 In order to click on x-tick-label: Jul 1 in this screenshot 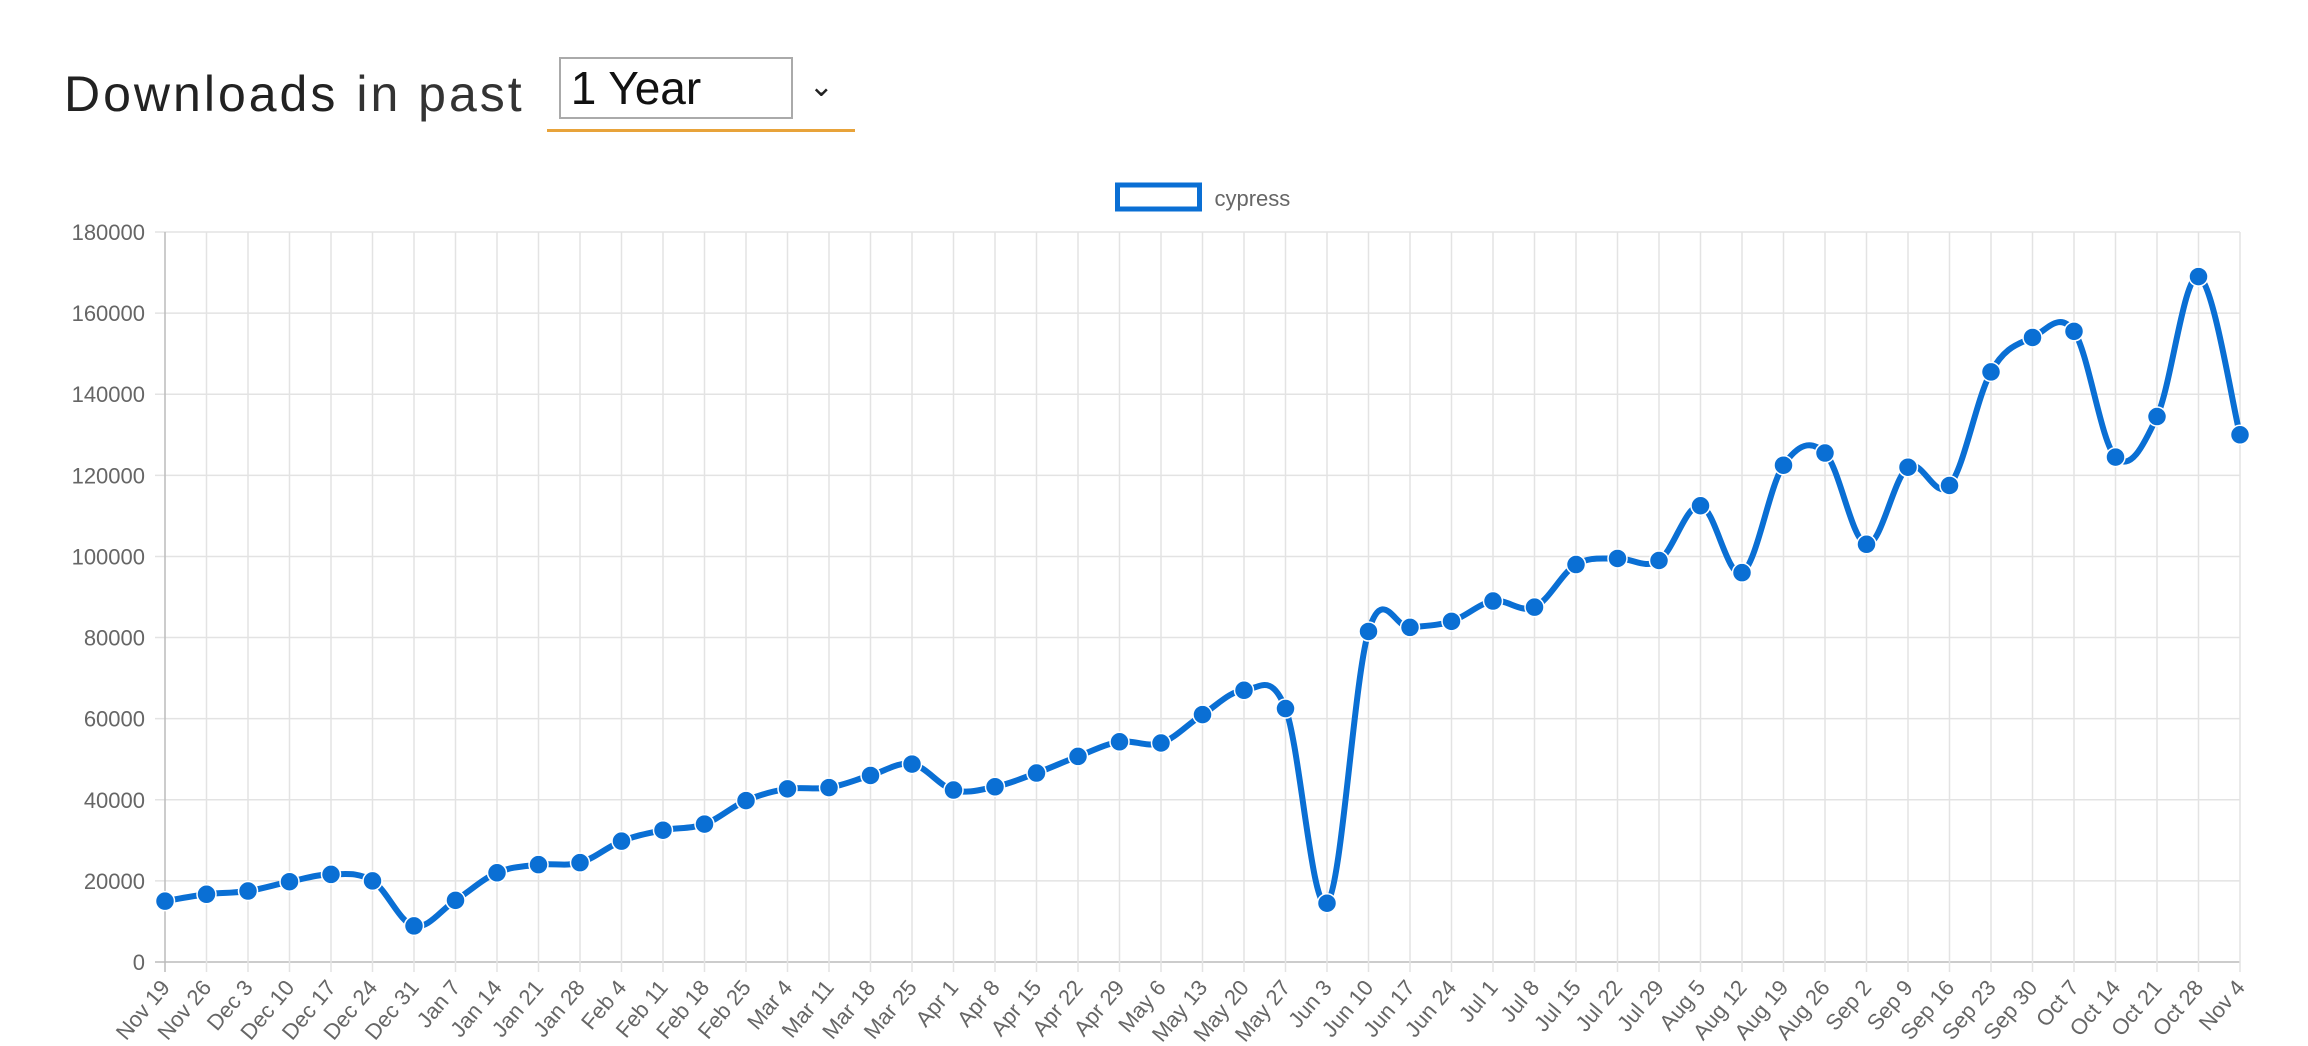, I will do `click(1478, 1001)`.